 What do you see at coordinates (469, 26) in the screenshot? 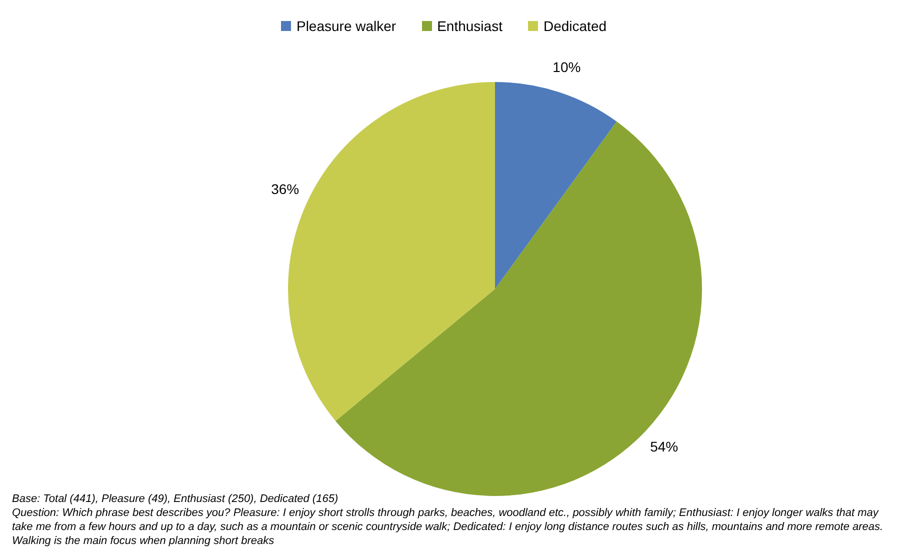
I see `legend-label: Enthusiast` at bounding box center [469, 26].